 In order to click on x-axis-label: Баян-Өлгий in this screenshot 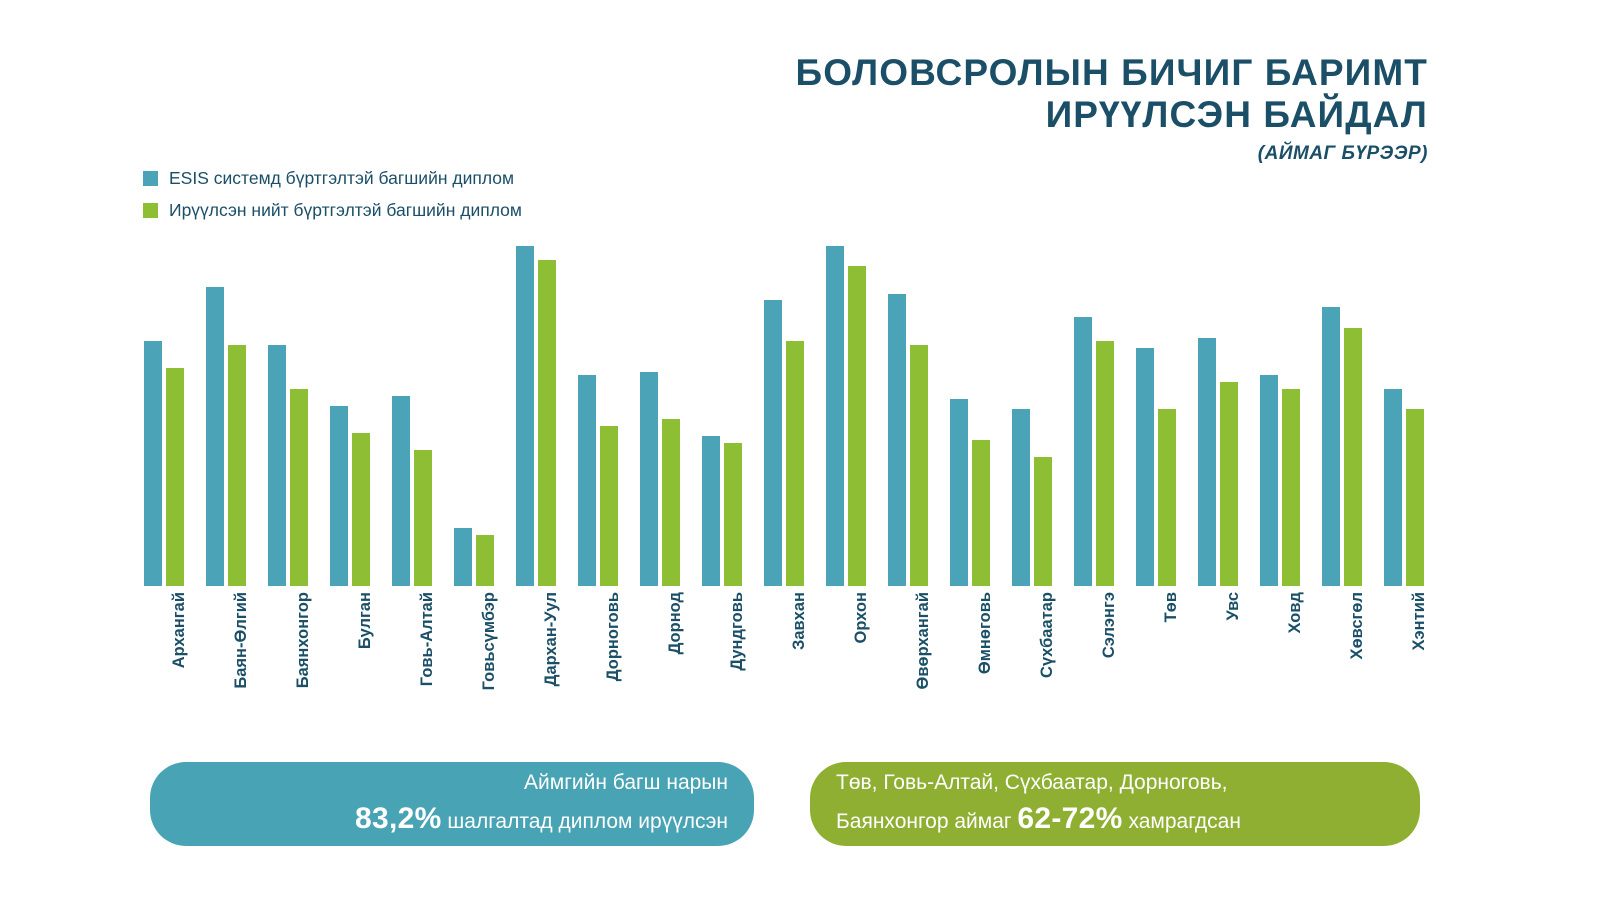, I will do `click(241, 640)`.